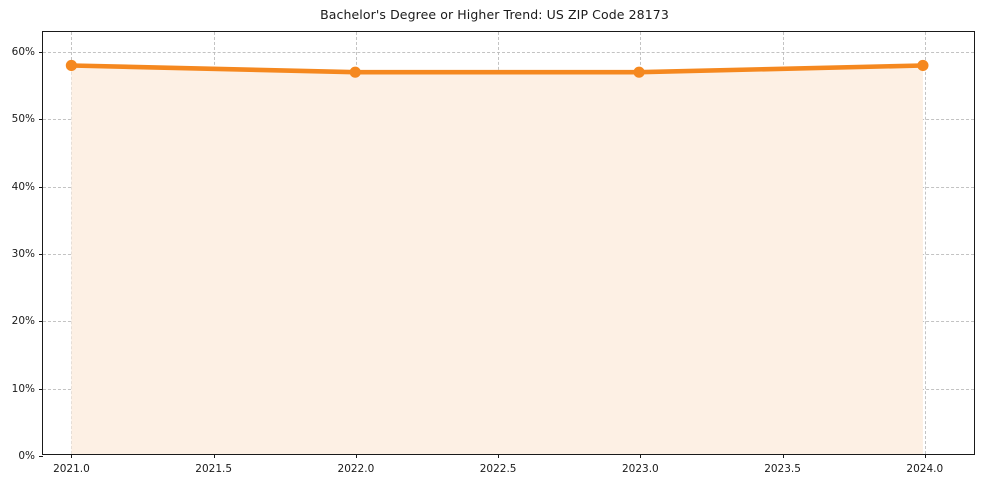 Image resolution: width=989 pixels, height=490 pixels. Describe the element at coordinates (23, 388) in the screenshot. I see `y-tick-label: 10%` at that location.